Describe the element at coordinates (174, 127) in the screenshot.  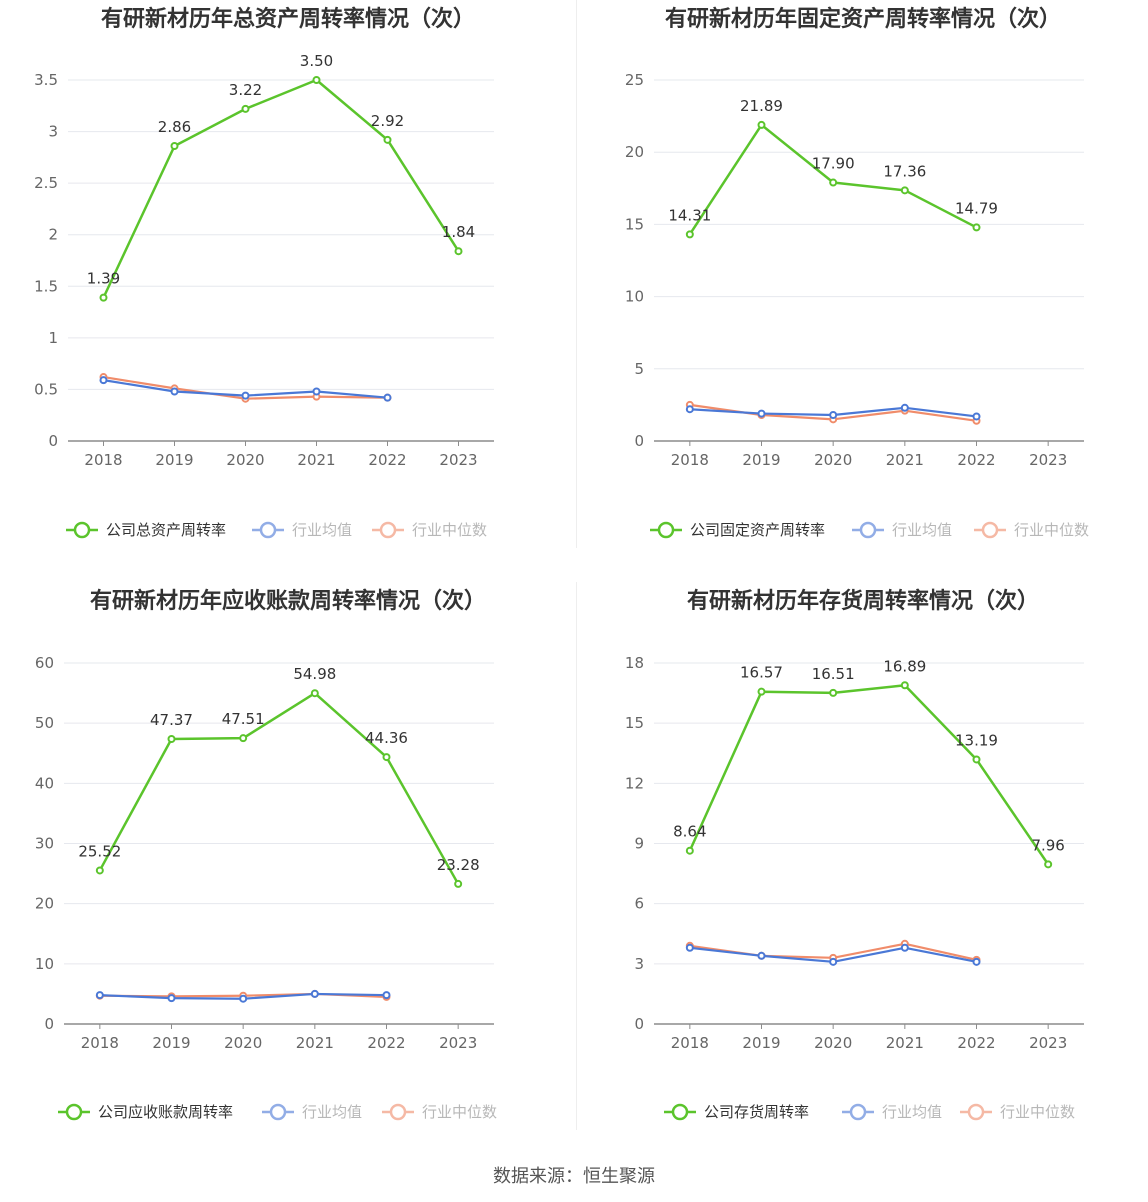
I see `data-label: 2.86` at that location.